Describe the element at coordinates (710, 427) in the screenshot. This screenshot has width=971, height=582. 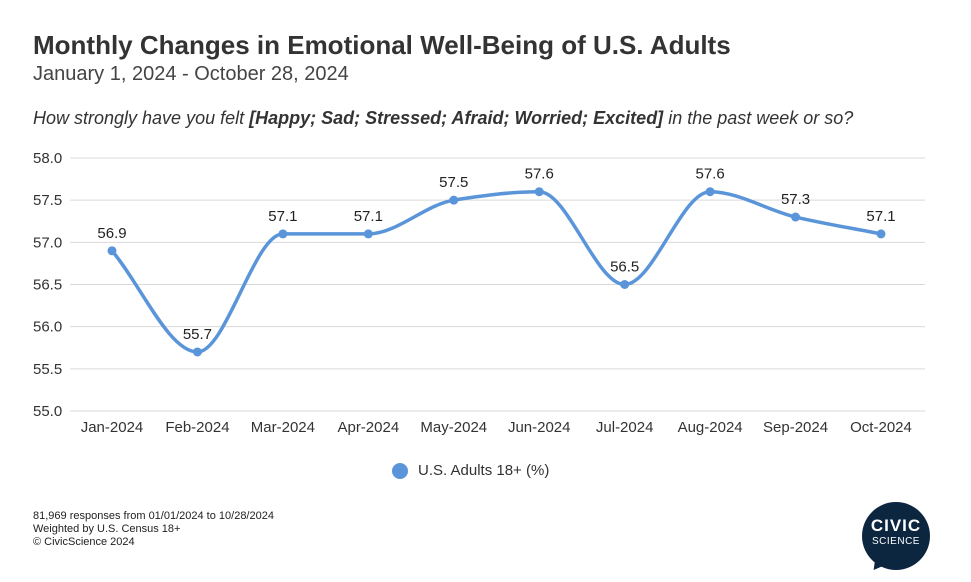
I see `x-tick-label: Aug-2024` at that location.